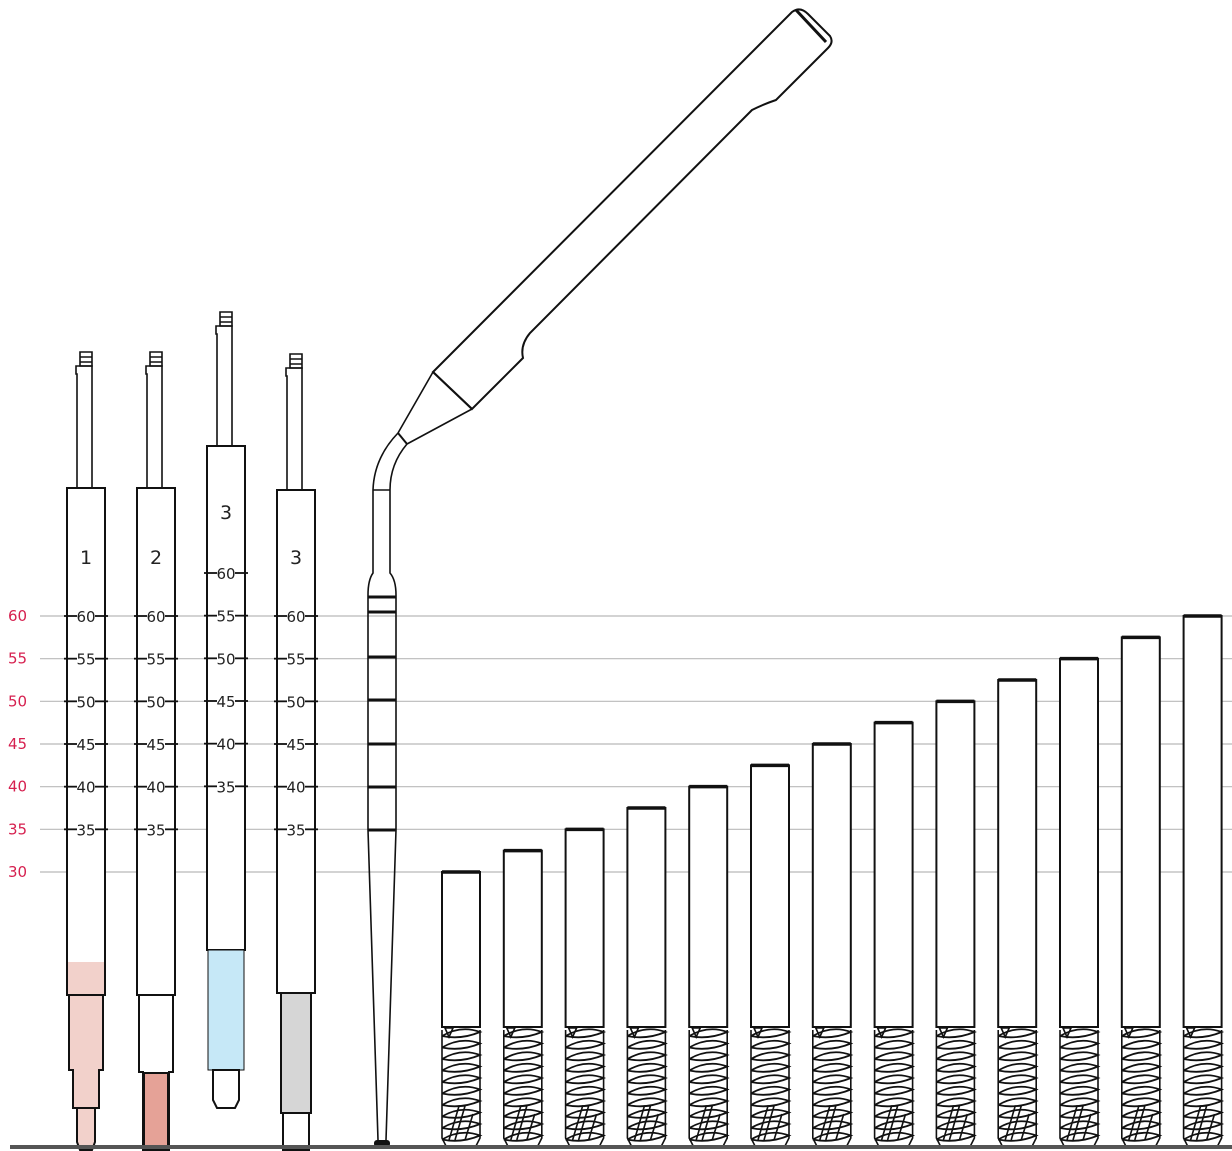 This screenshot has height=1151, width=1232. Describe the element at coordinates (86, 558) in the screenshot. I see `driver-number: 1` at that location.